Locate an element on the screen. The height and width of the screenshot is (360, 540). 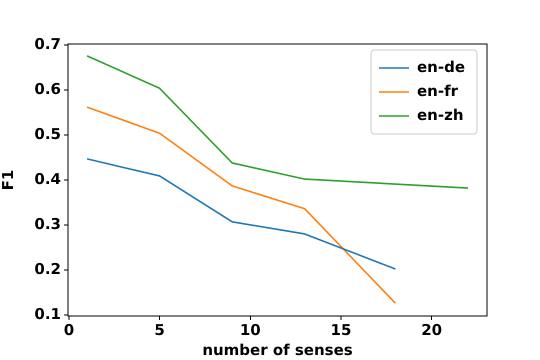
legend-label: en-fr is located at coordinates (438, 91).